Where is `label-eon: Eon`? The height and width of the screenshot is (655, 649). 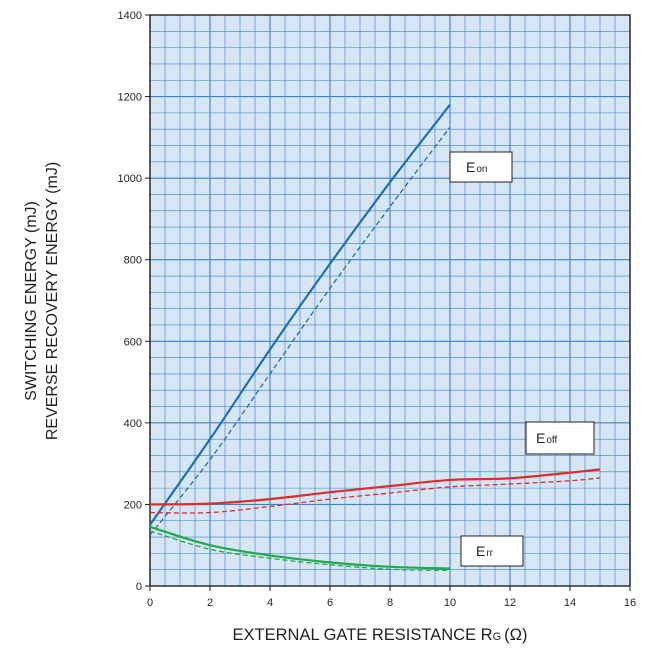
label-eon: Eon is located at coordinates (481, 167).